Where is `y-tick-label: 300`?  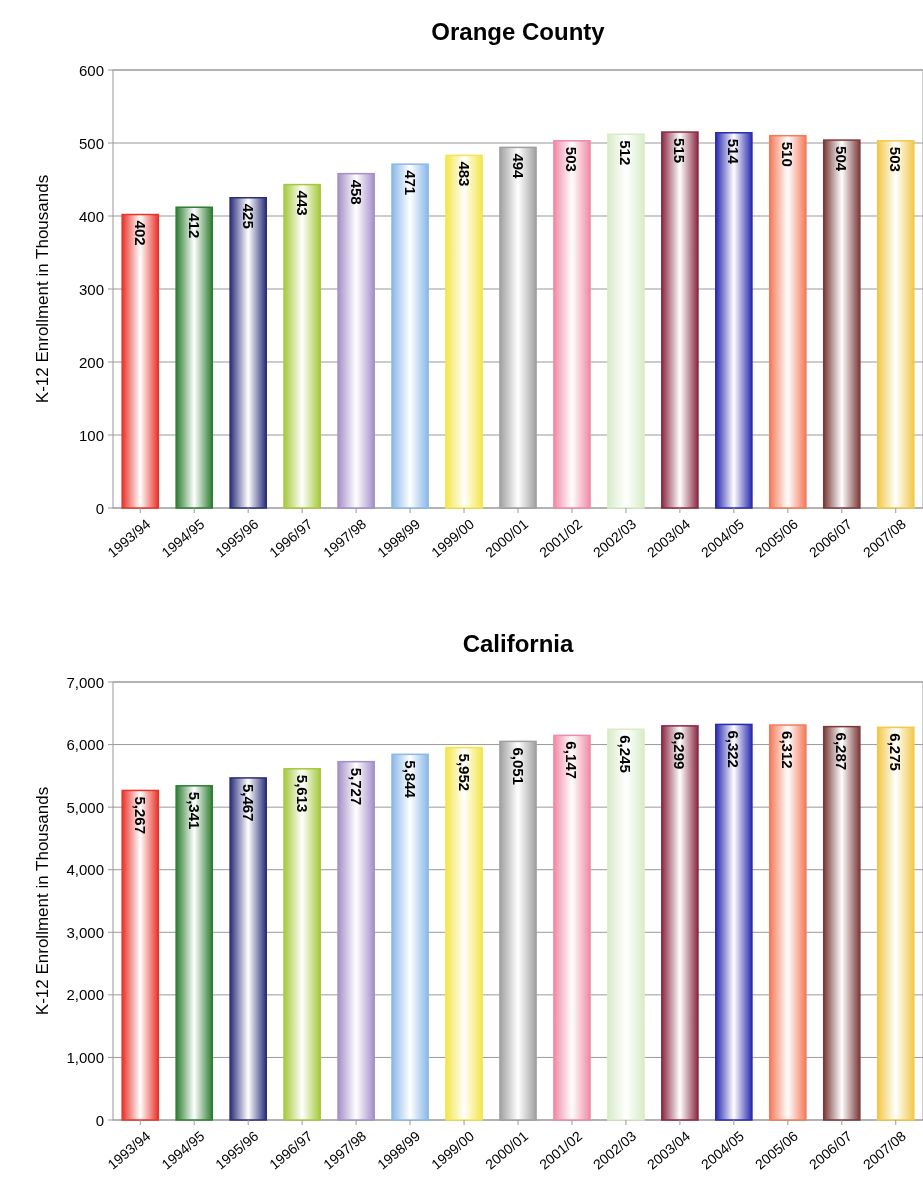
y-tick-label: 300 is located at coordinates (91, 289).